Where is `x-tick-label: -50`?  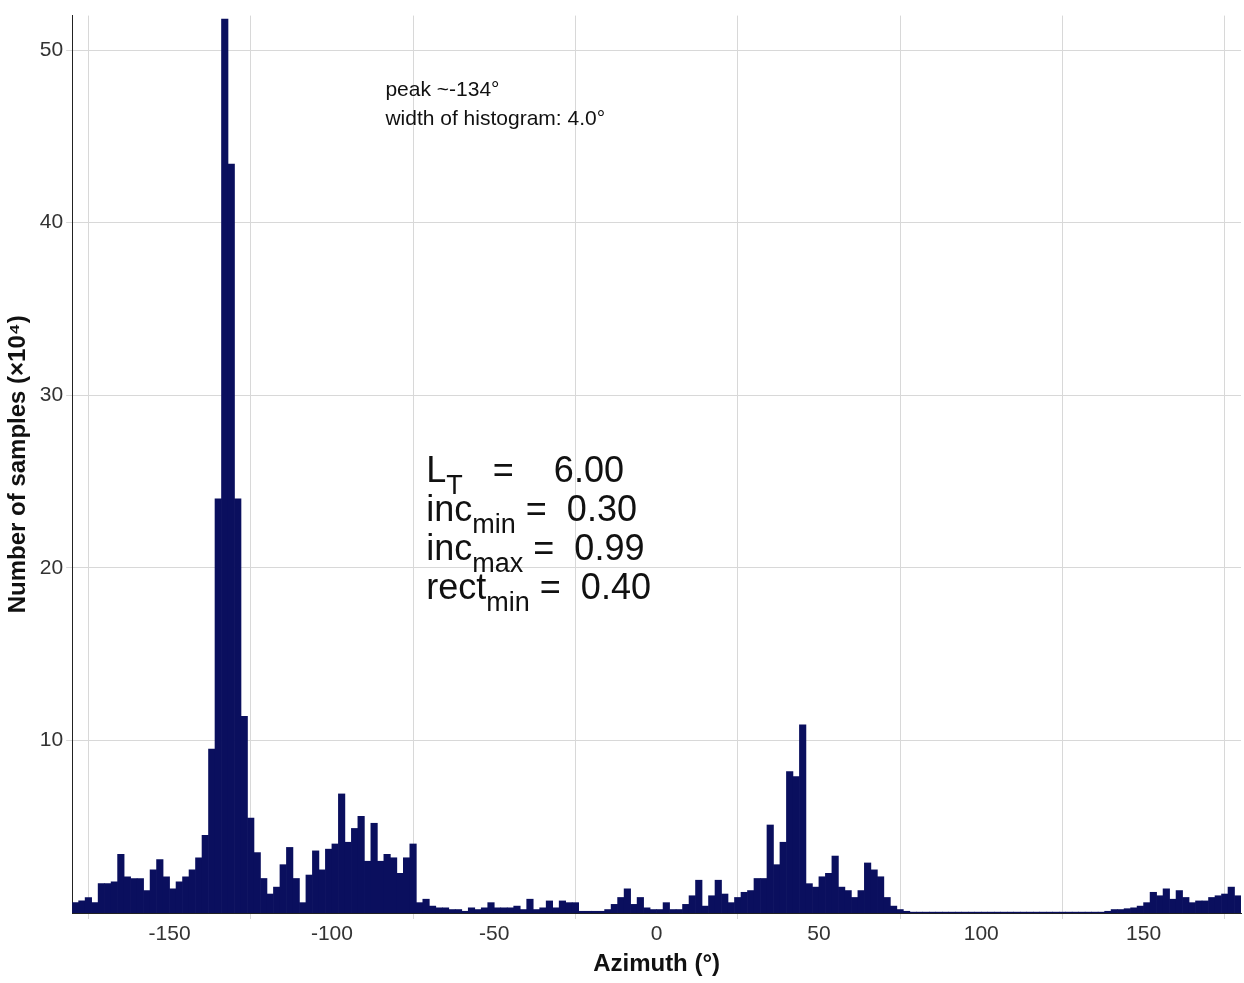 x-tick-label: -50 is located at coordinates (494, 933).